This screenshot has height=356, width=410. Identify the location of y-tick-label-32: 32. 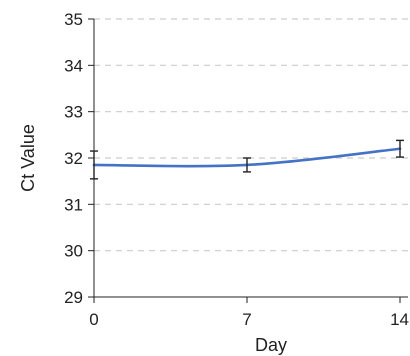
(73, 158).